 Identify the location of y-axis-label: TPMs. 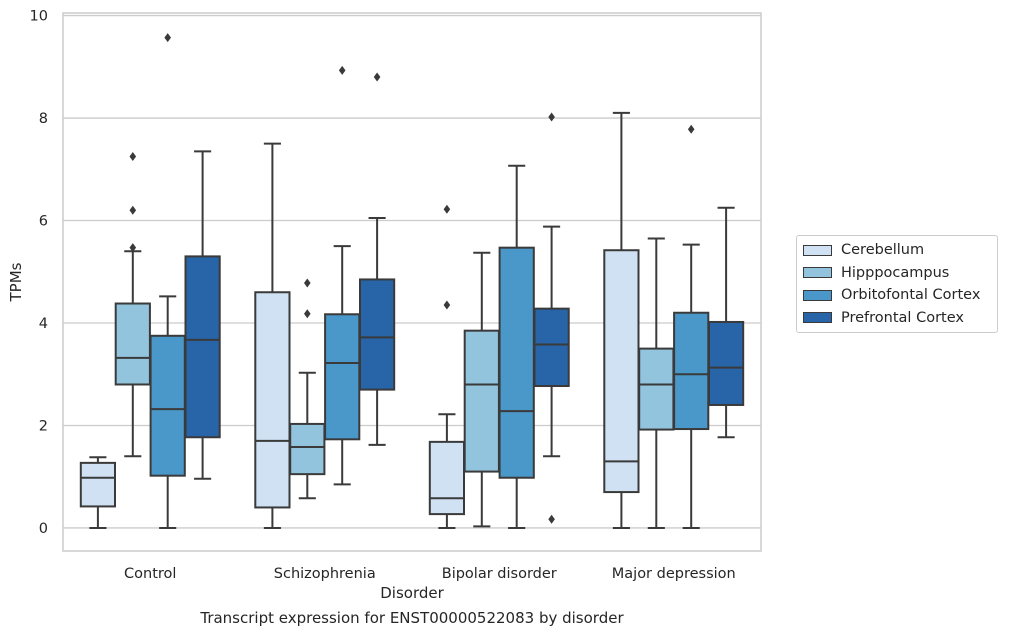
(16, 282).